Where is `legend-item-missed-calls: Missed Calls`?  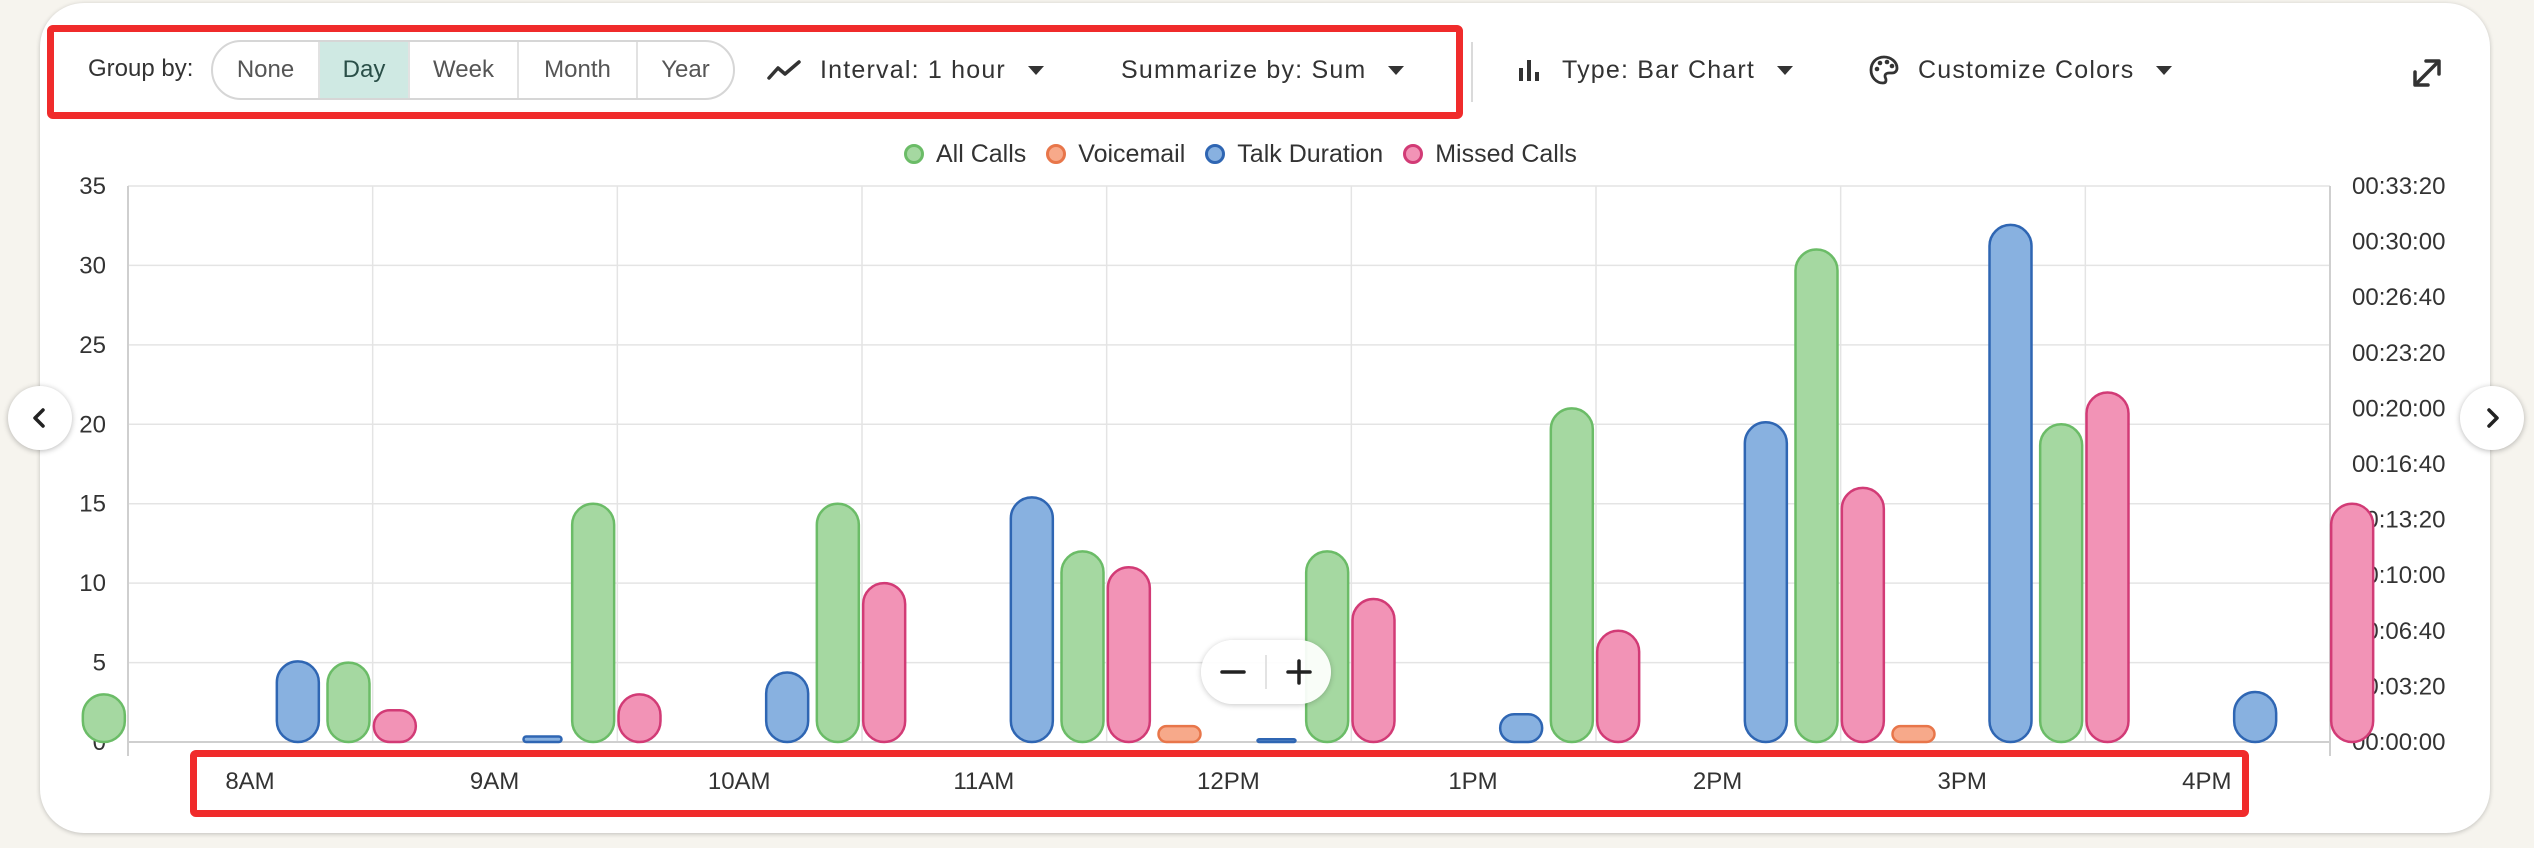 legend-item-missed-calls: Missed Calls is located at coordinates (1490, 154).